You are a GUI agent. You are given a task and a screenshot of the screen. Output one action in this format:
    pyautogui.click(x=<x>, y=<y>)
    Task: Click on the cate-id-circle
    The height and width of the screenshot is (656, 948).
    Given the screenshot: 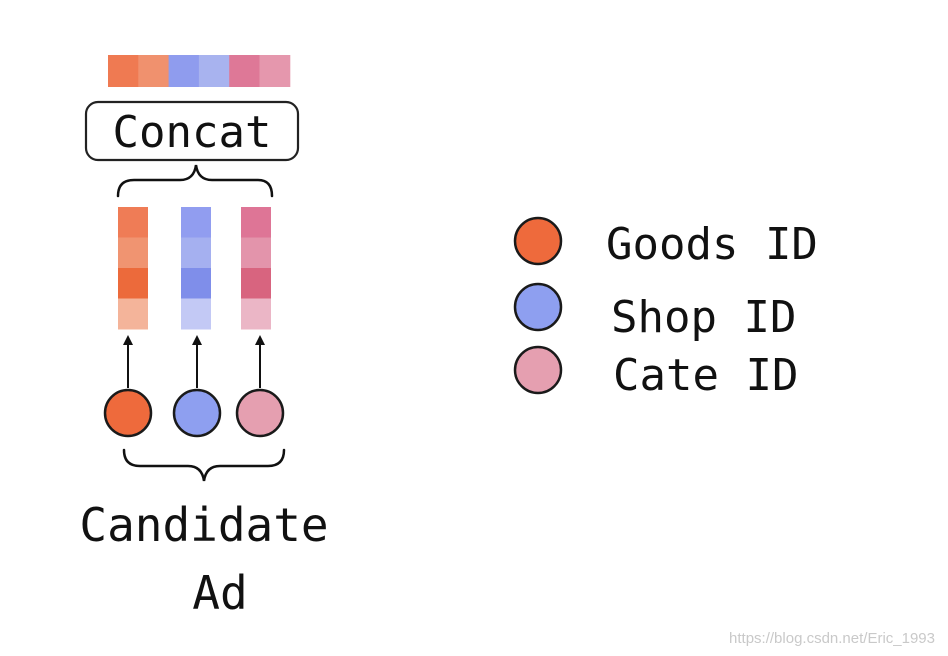 What is the action you would take?
    pyautogui.click(x=260, y=413)
    